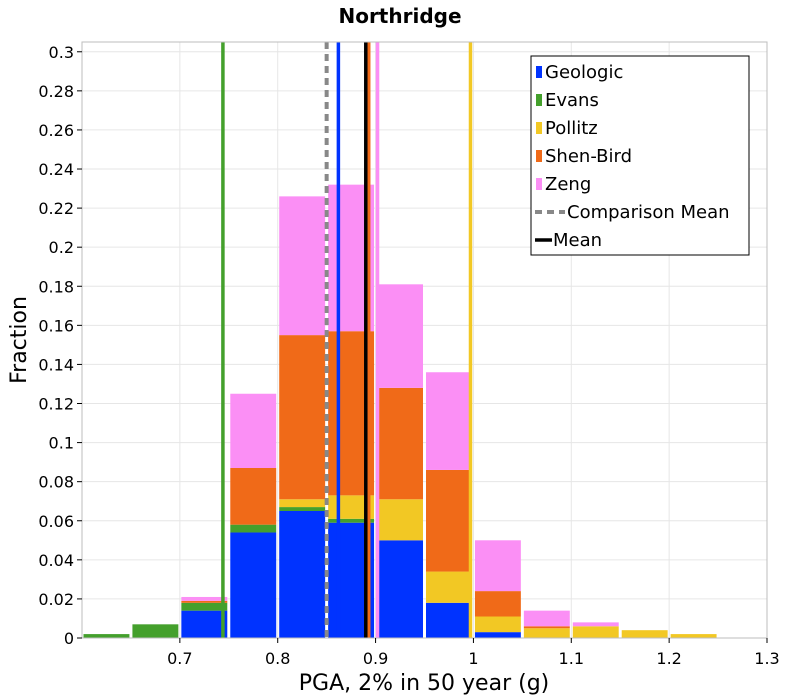  I want to click on x-axis-ticks: 0.7 0.8 0.9 1 1.1 1.2 1.3, so click(473, 653).